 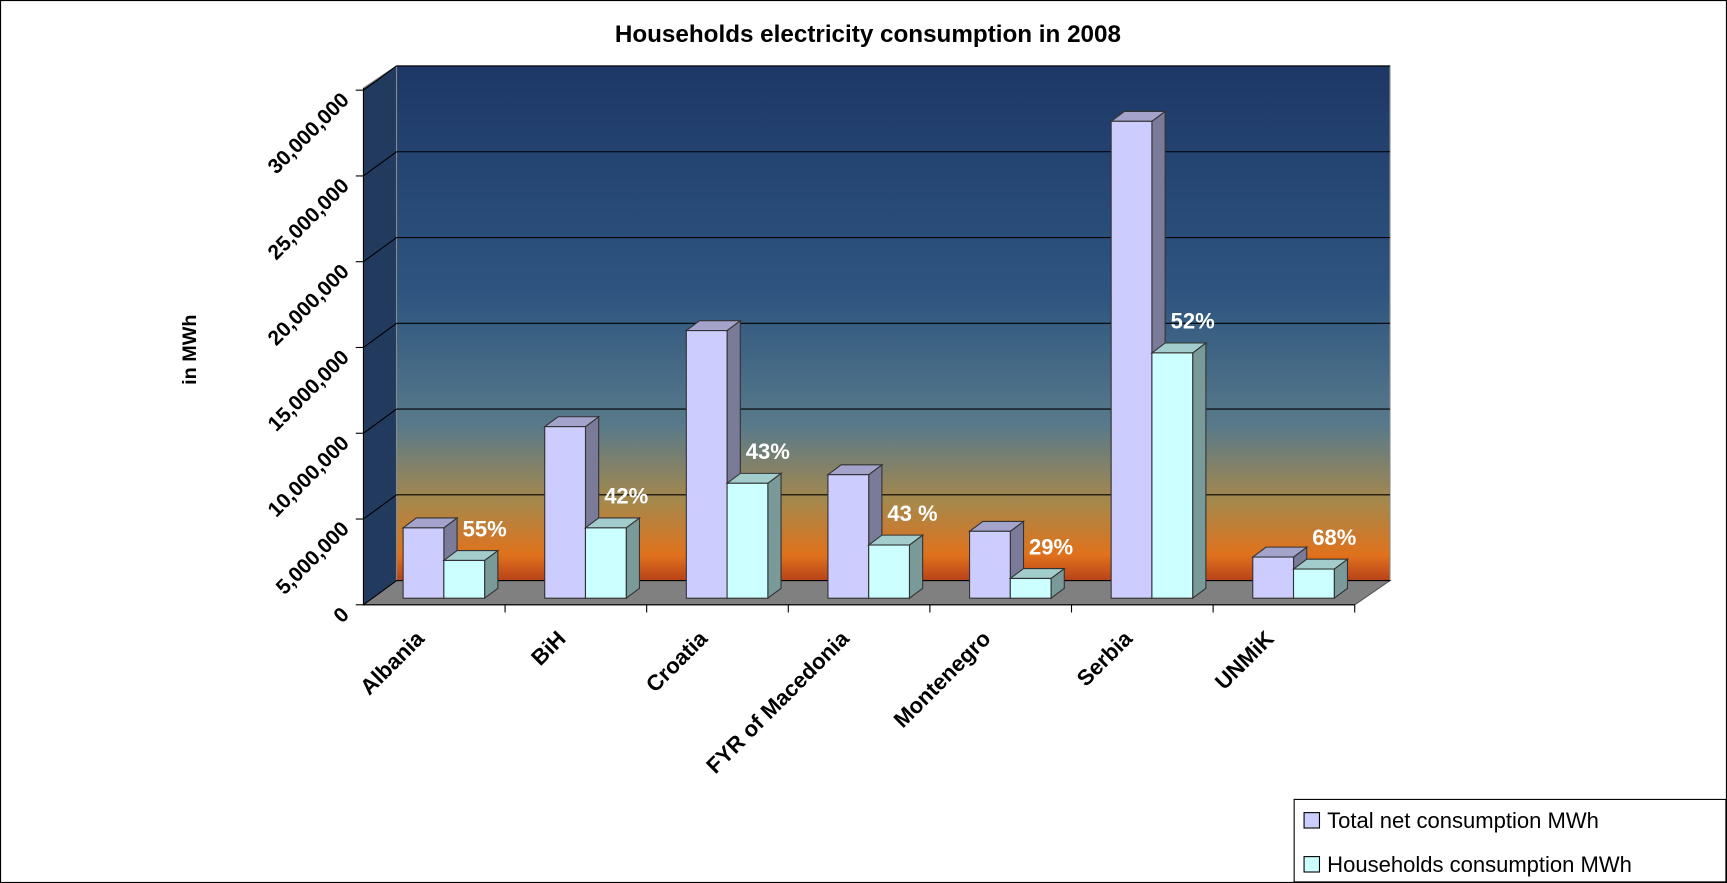 I want to click on percent-label: 43%, so click(x=768, y=451).